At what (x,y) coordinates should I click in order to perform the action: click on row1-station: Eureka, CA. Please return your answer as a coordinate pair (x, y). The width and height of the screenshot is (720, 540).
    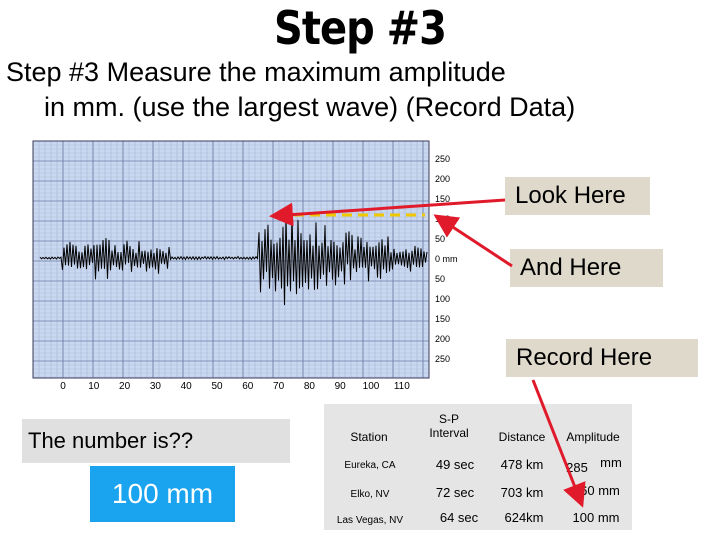
    Looking at the image, I should click on (370, 465).